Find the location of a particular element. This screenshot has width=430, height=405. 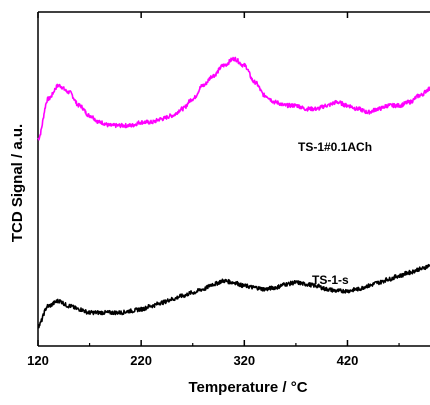

series-label-ts1-0.1ach: TS-1#0.1ACh is located at coordinates (335, 147).